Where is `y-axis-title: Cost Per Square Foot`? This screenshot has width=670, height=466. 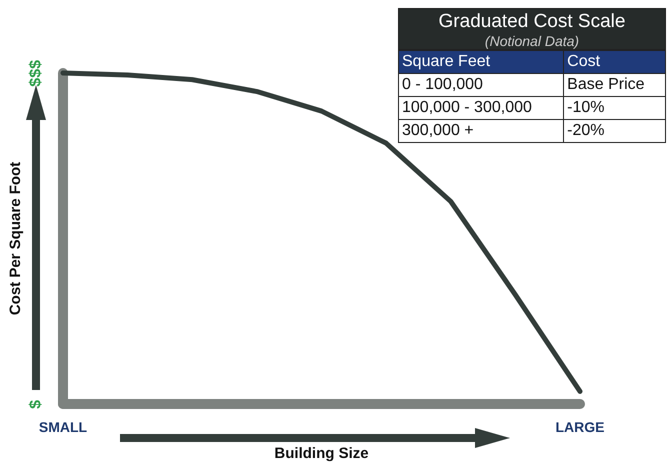
y-axis-title: Cost Per Square Foot is located at coordinates (15, 239).